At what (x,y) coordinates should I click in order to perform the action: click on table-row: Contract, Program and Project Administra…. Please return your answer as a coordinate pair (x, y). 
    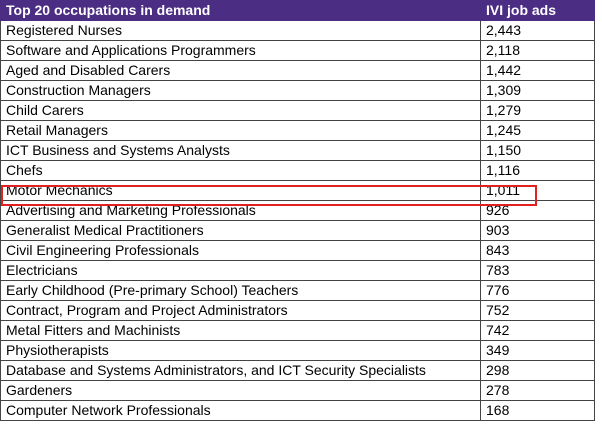
    Looking at the image, I should click on (297, 310).